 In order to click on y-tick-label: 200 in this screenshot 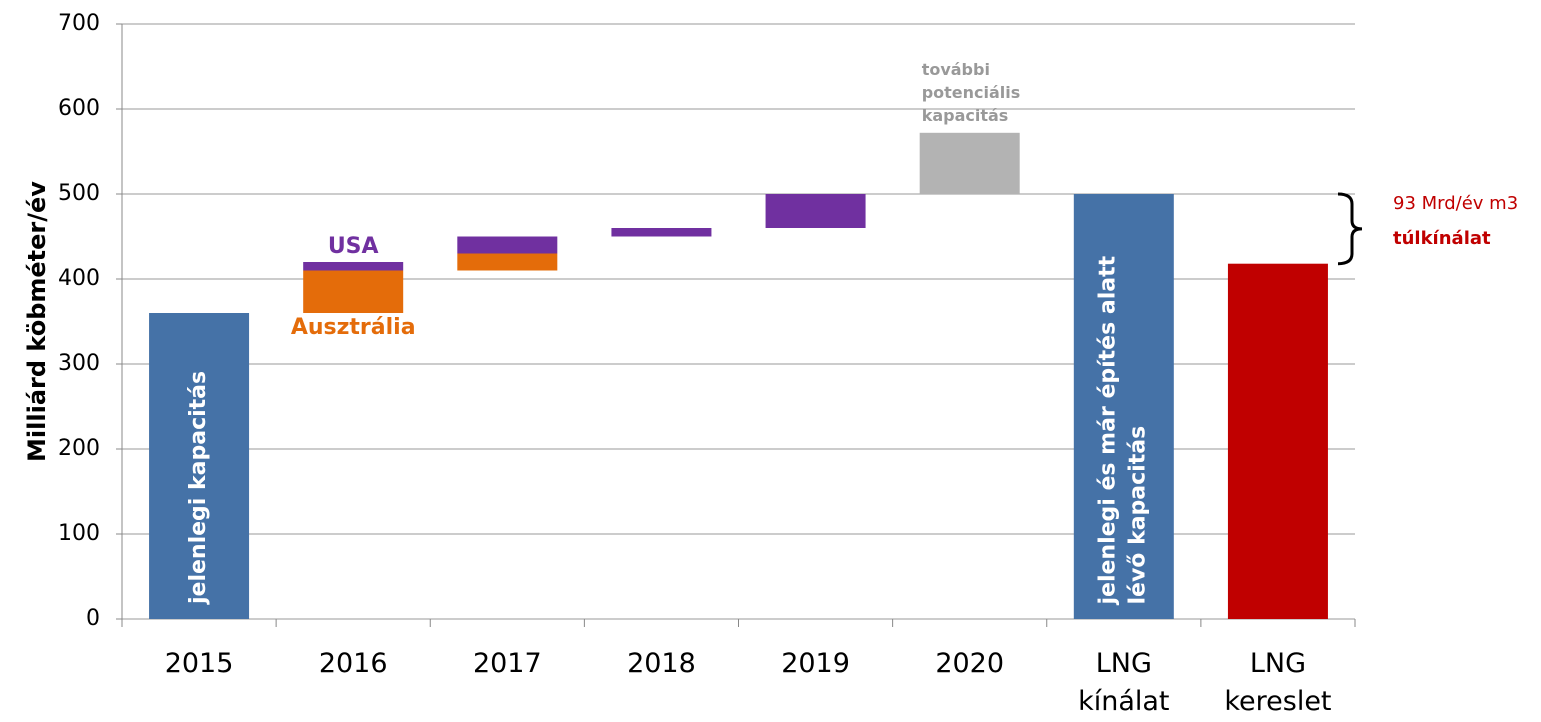, I will do `click(79, 448)`.